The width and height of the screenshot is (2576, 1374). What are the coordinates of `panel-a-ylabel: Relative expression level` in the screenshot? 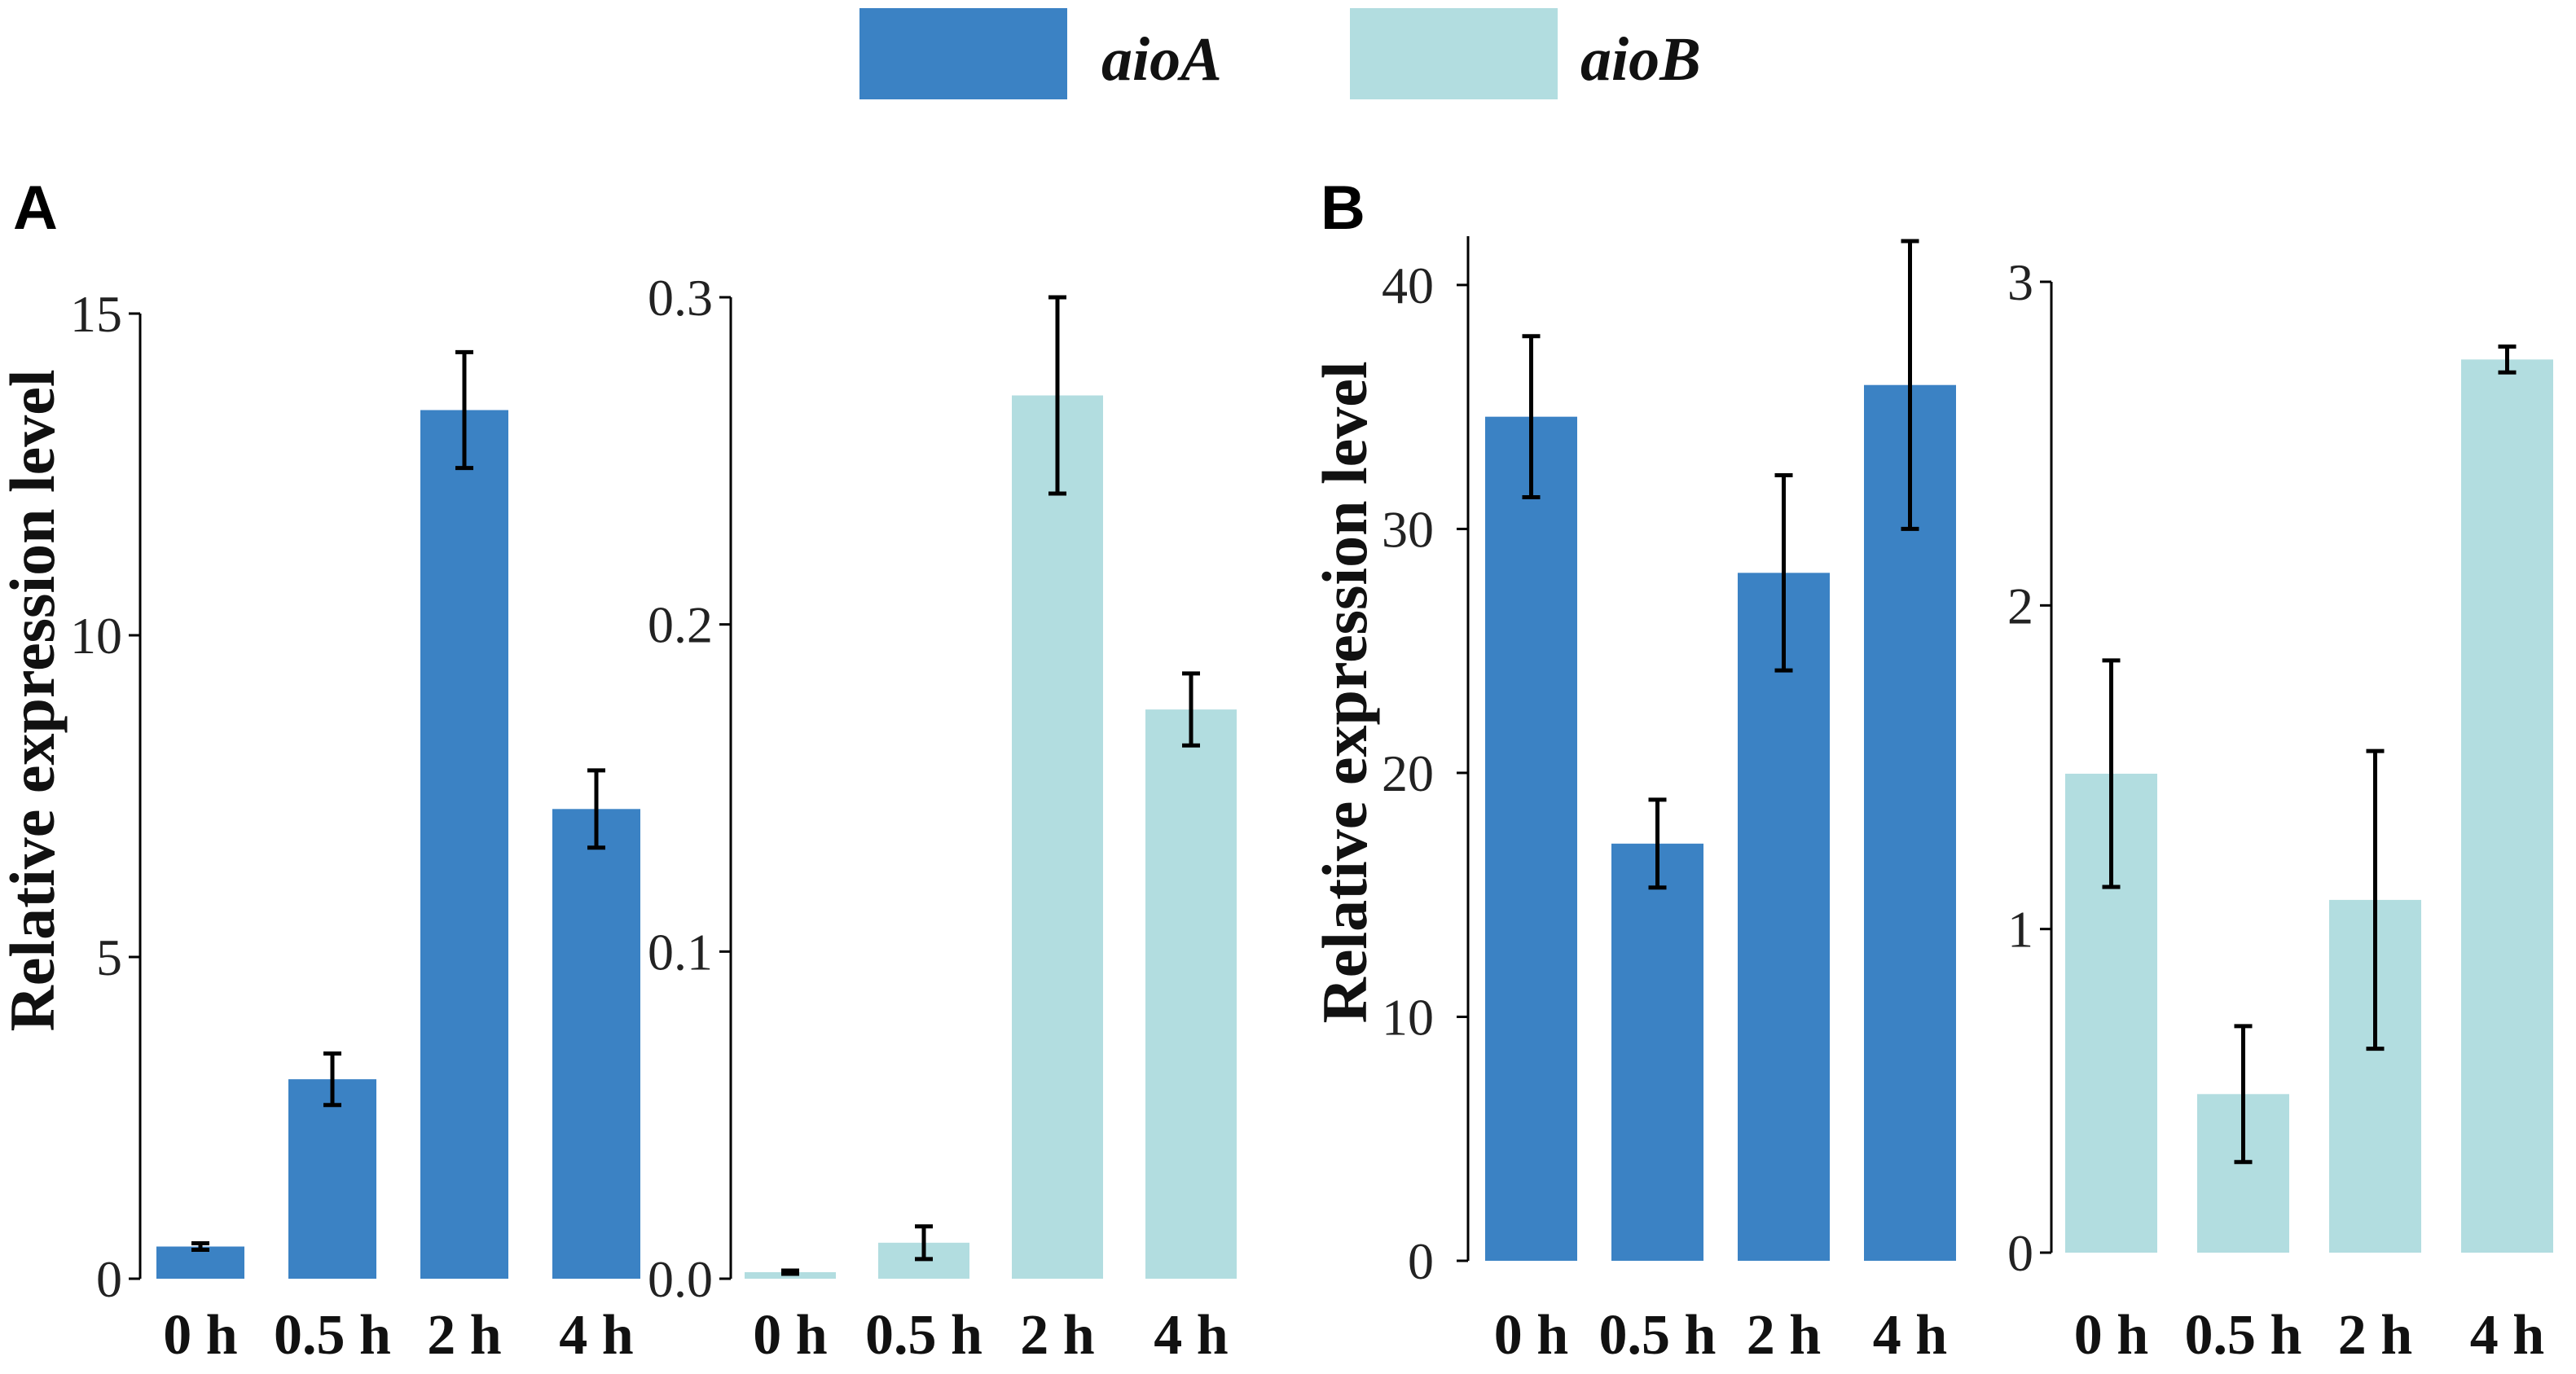 It's located at (34, 700).